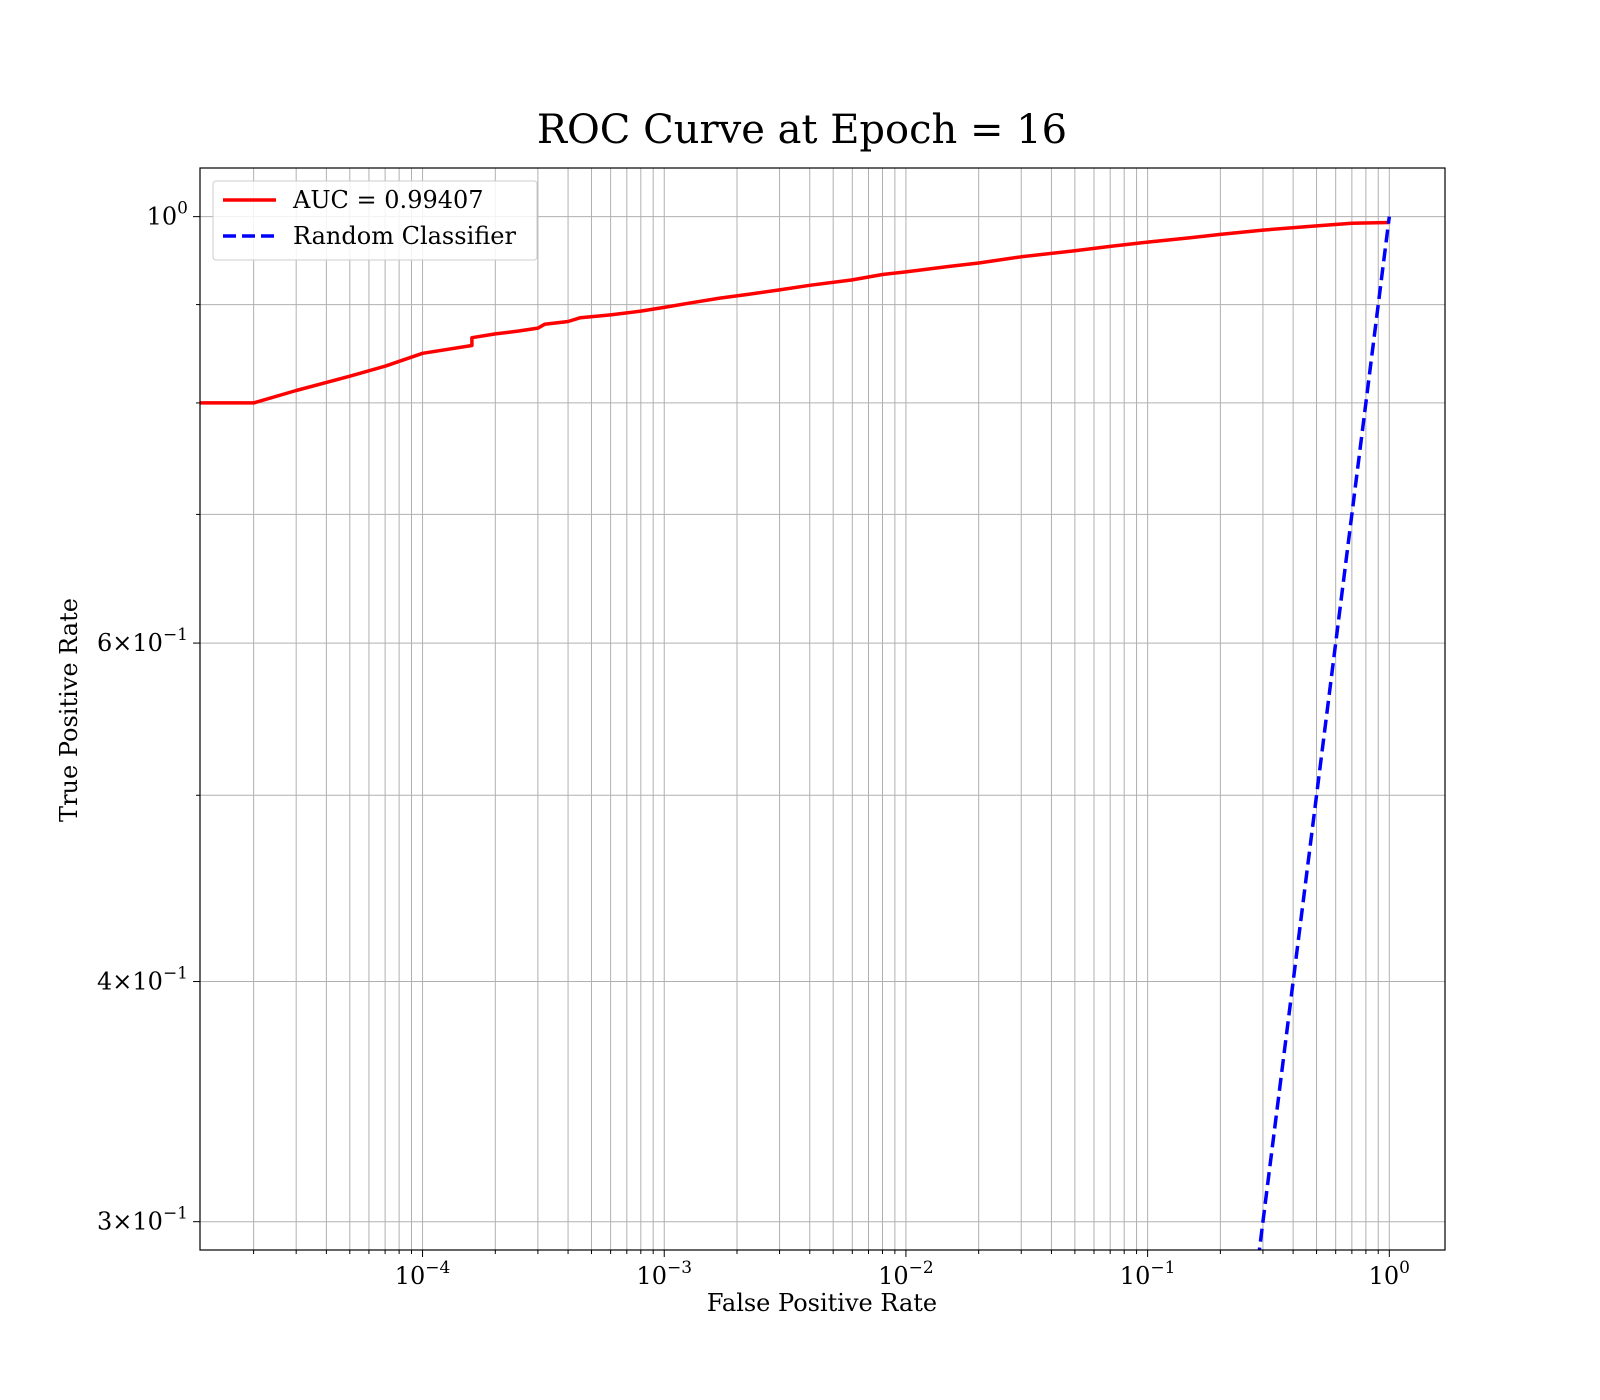  I want to click on legend-label-auc: AUC = 0.99407, so click(388, 200).